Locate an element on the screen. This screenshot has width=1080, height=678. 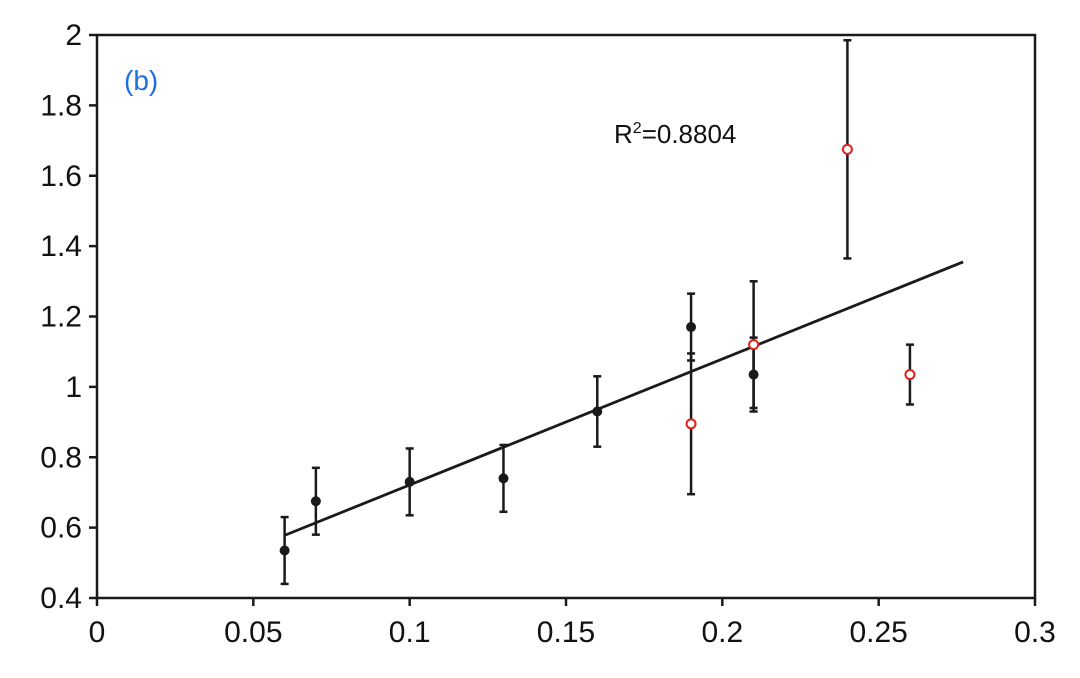
x-tick-label-3: 0.15 is located at coordinates (566, 632).